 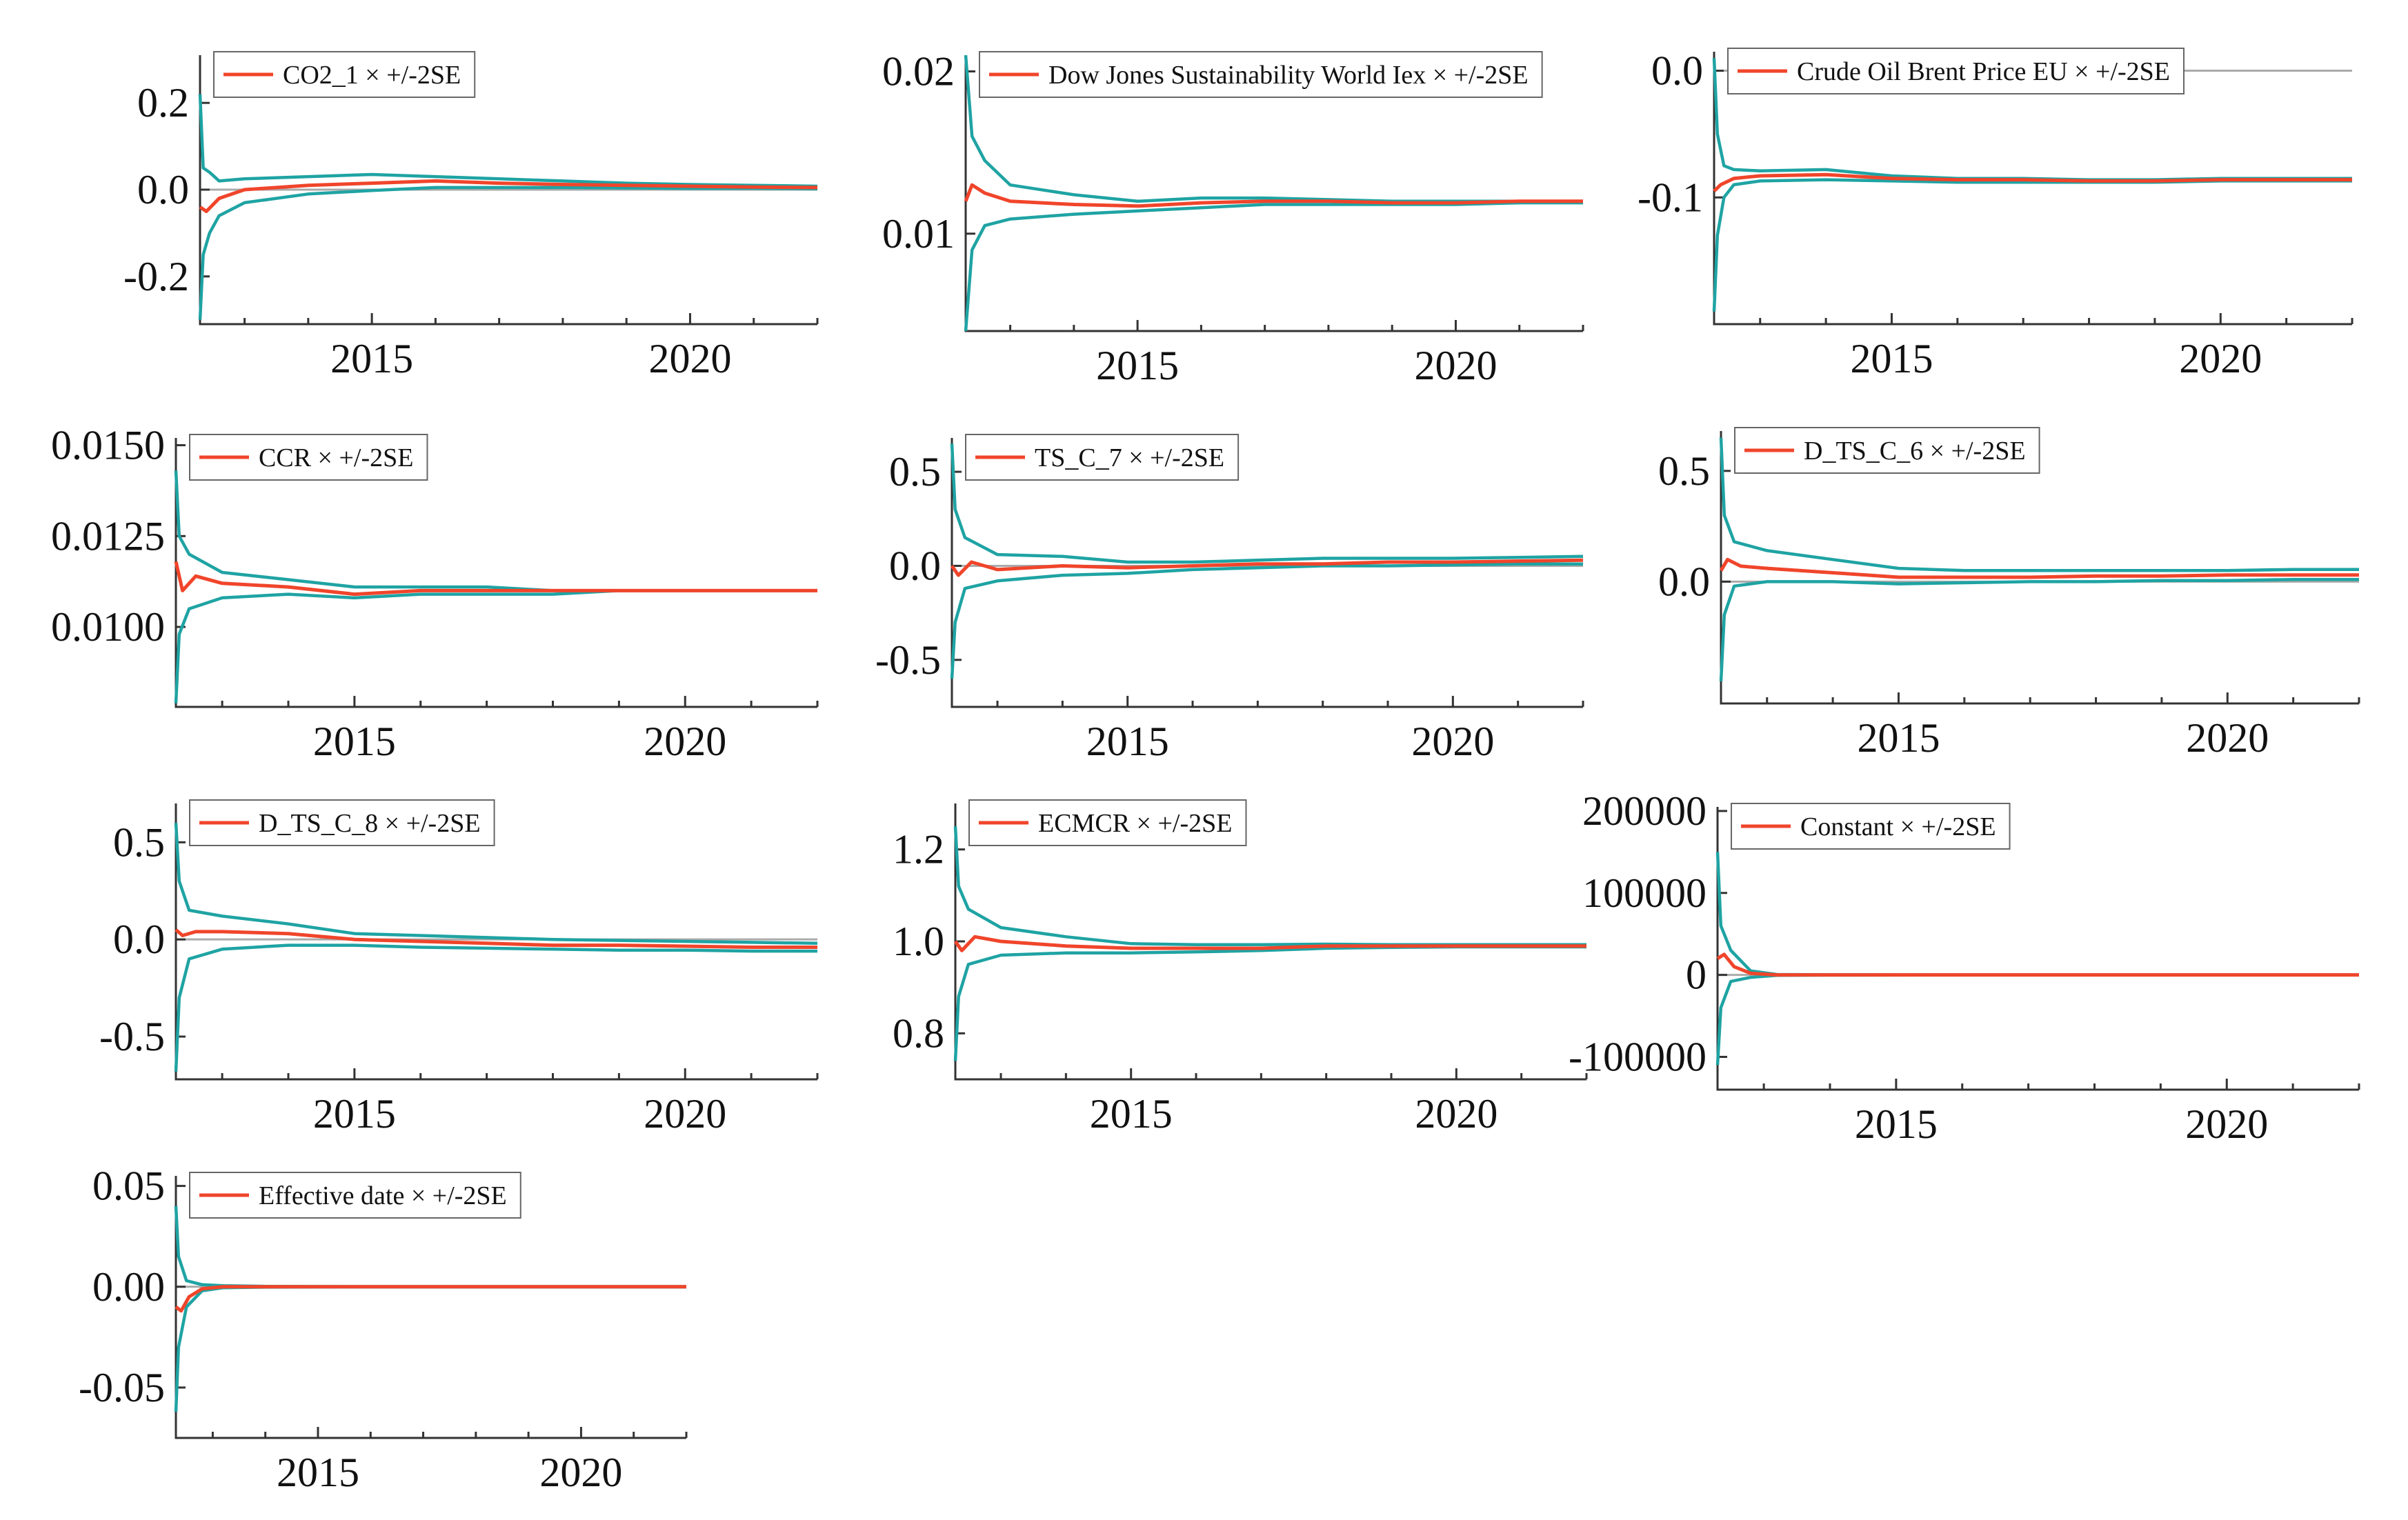 I want to click on y-tick-label: 0.0125, so click(x=108, y=536).